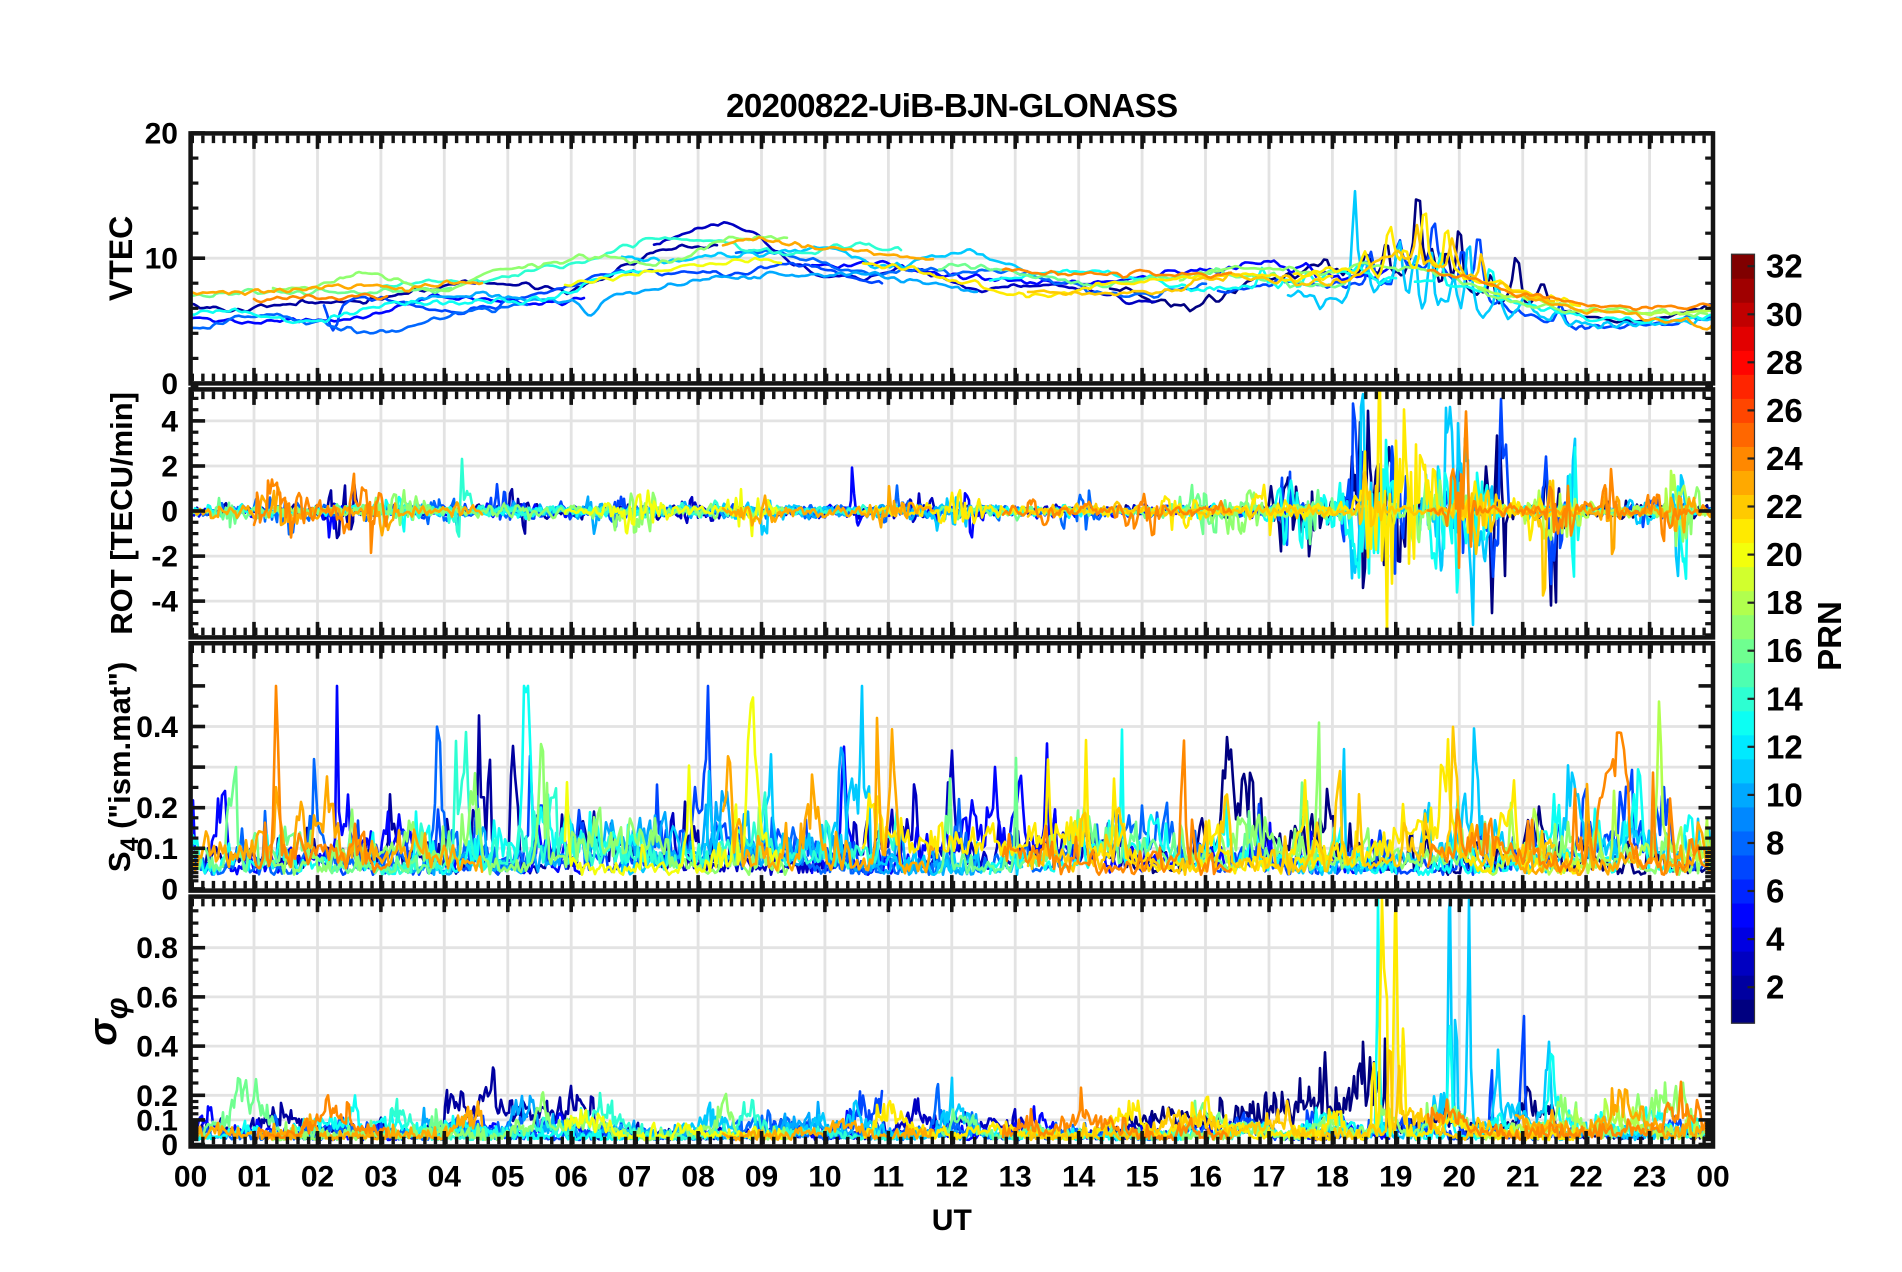 This screenshot has height=1272, width=1902. What do you see at coordinates (1784, 266) in the screenshot?
I see `svg-text: 32` at bounding box center [1784, 266].